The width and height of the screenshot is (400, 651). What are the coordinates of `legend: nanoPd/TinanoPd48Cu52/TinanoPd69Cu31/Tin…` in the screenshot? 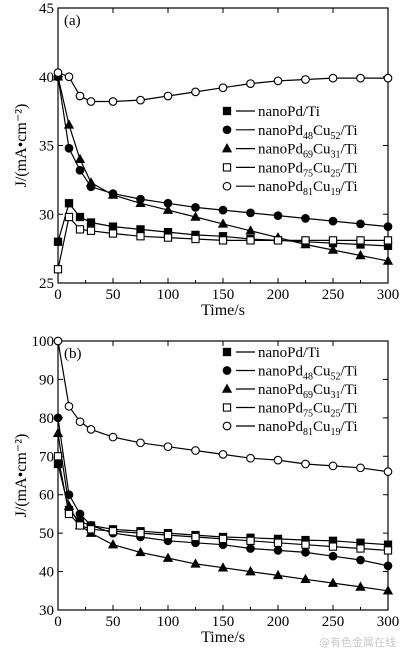 It's located at (289, 391).